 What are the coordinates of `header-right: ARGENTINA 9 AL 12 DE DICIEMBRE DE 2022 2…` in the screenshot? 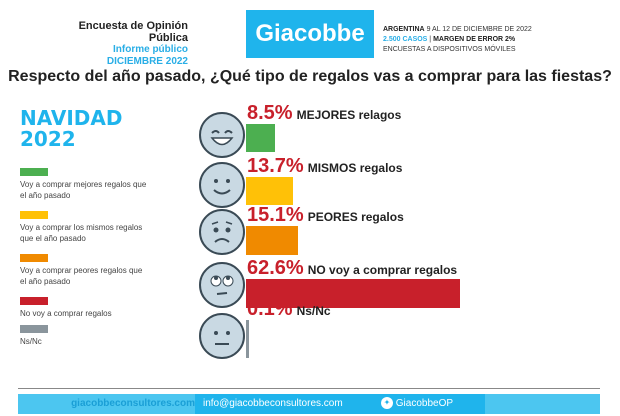 It's located at (457, 40).